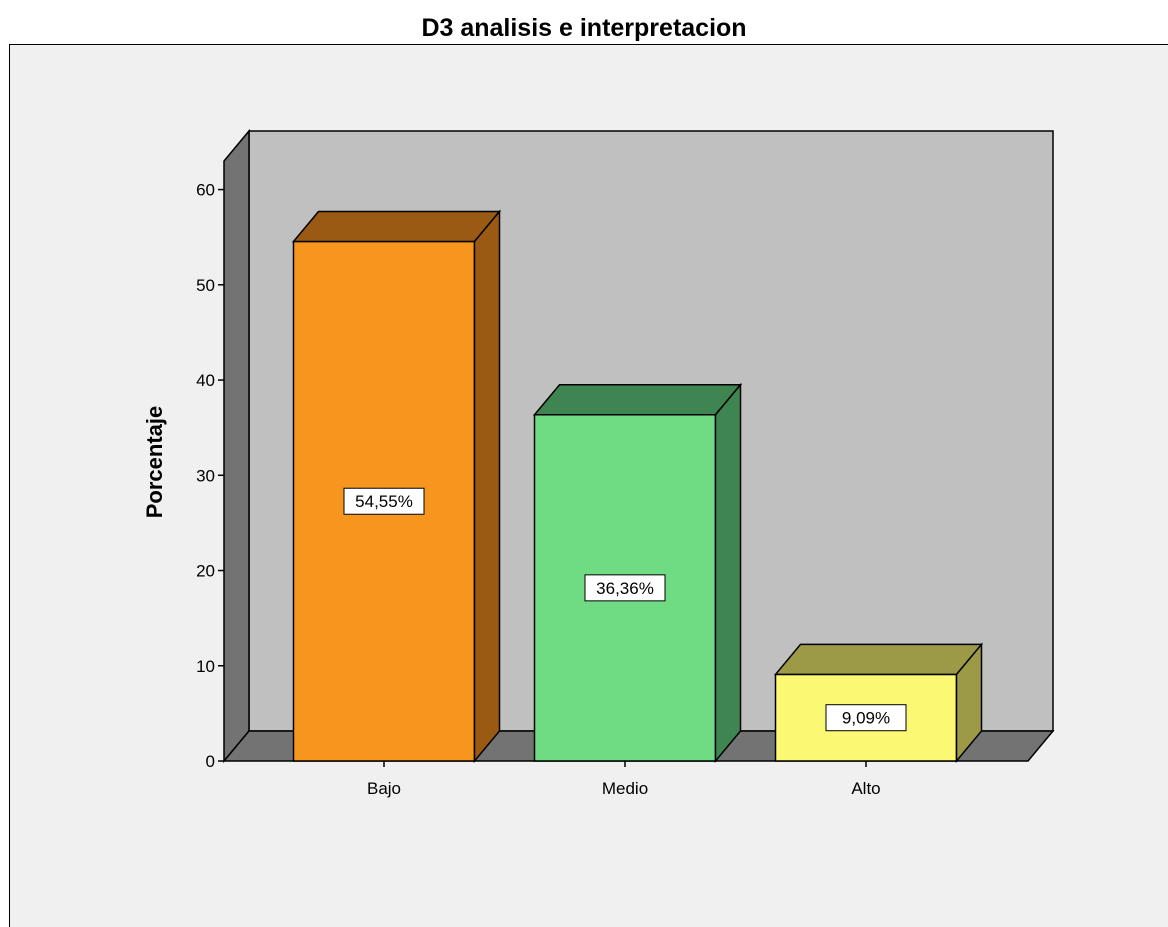  I want to click on data-label: 36,36%, so click(625, 588).